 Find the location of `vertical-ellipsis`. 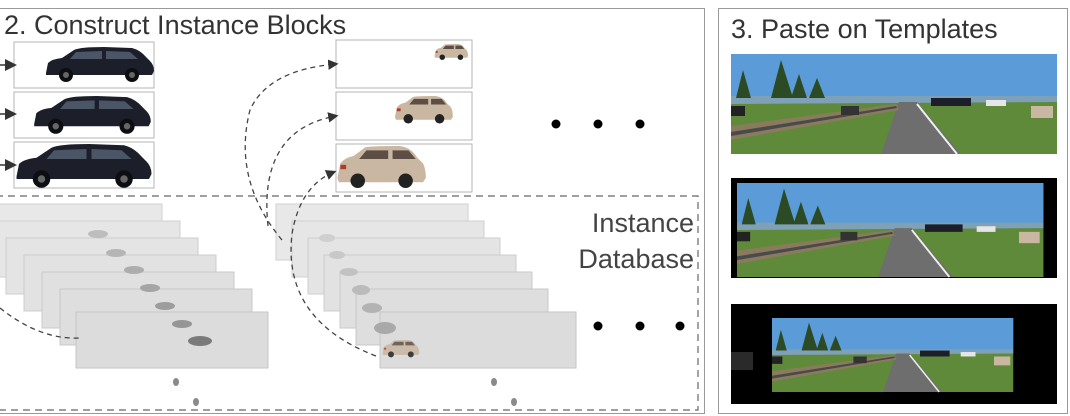

vertical-ellipsis is located at coordinates (345, 392).